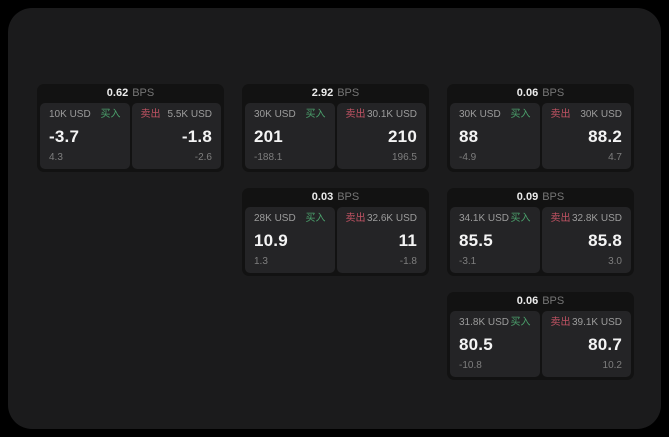  I want to click on buy-amount: 10K USD, so click(70, 114).